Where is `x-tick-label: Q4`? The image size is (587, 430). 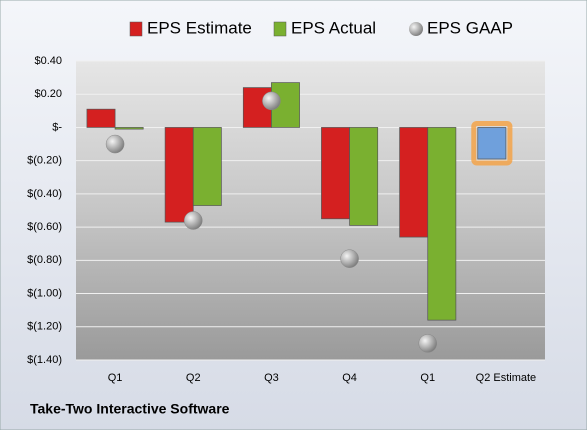
x-tick-label: Q4 is located at coordinates (349, 378).